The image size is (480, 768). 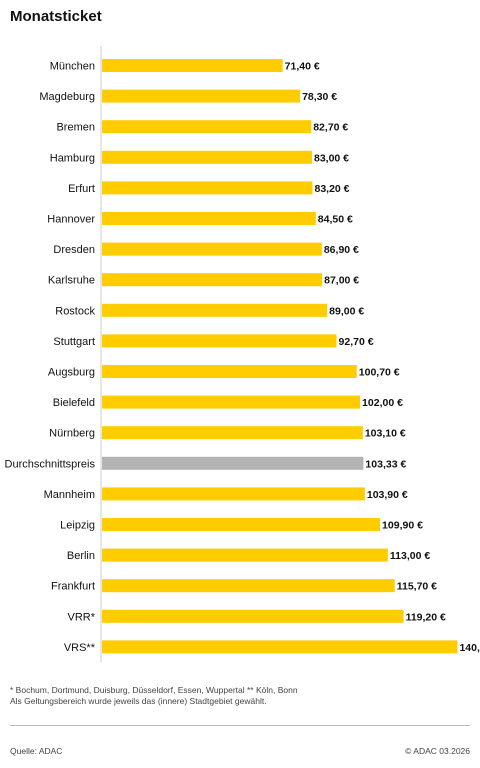 I want to click on footer-divider, so click(x=240, y=725).